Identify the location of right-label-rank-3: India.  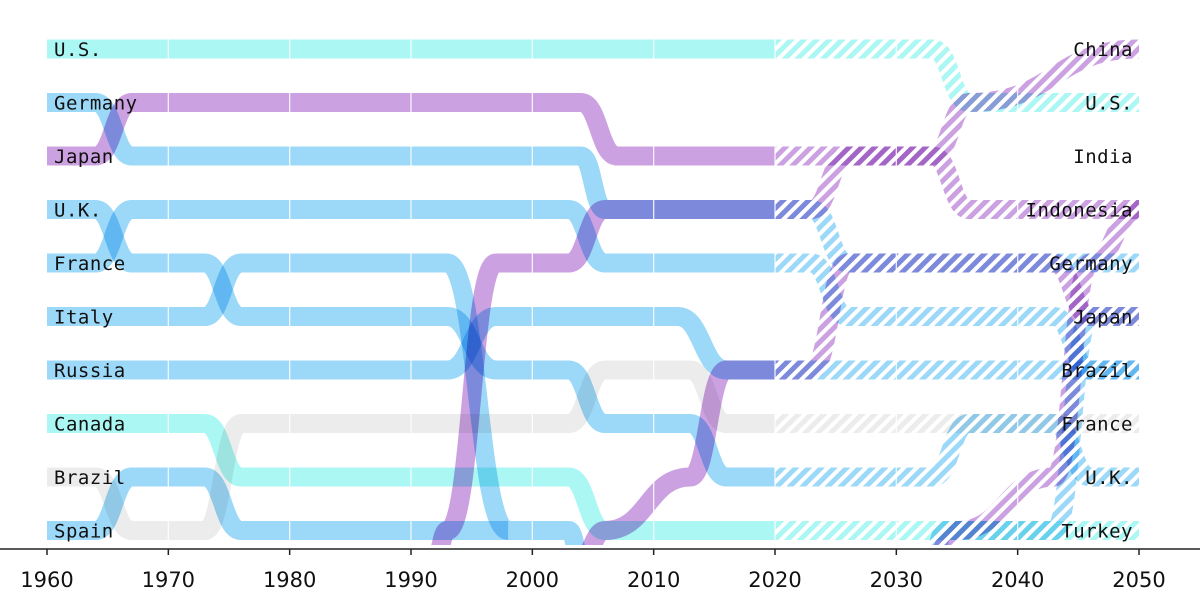
(1103, 157).